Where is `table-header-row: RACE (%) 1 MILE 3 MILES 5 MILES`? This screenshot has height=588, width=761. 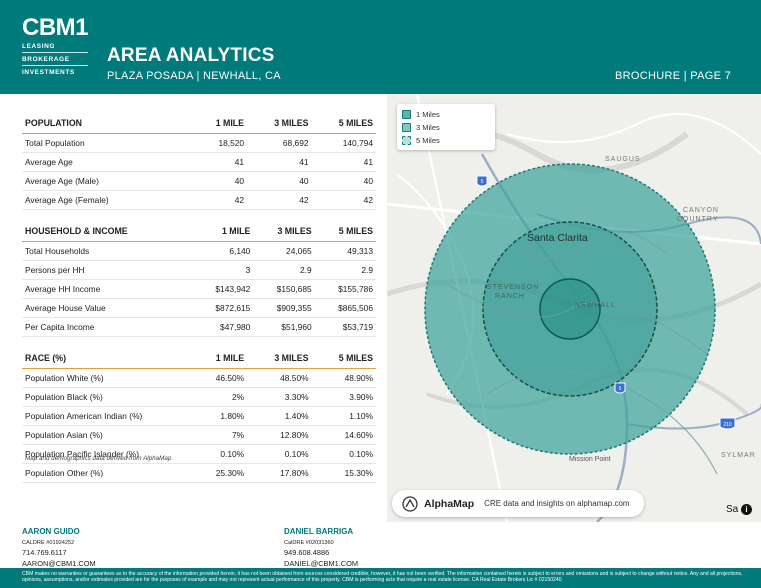 table-header-row: RACE (%) 1 MILE 3 MILES 5 MILES is located at coordinates (199, 359).